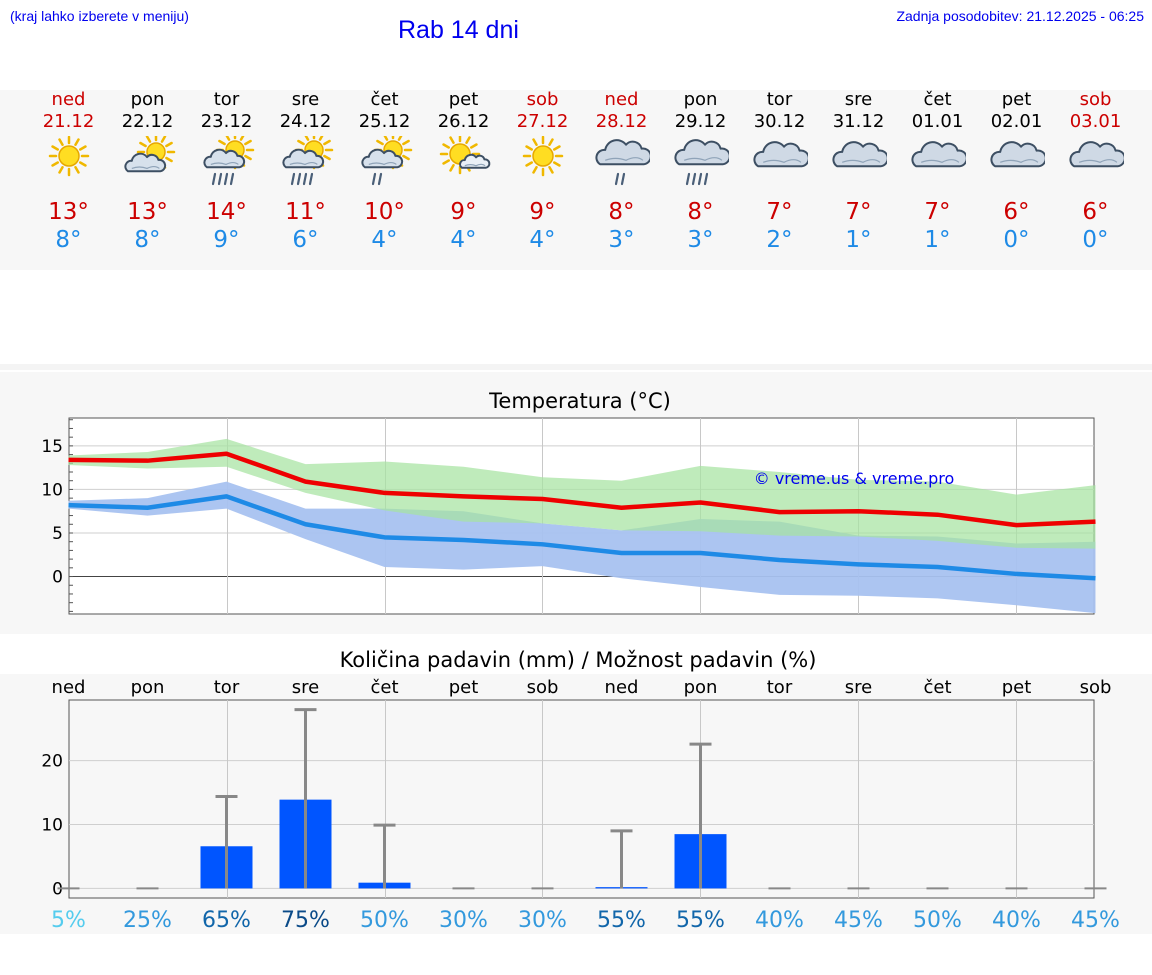  What do you see at coordinates (464, 155) in the screenshot?
I see `sun-small-cloud-icon` at bounding box center [464, 155].